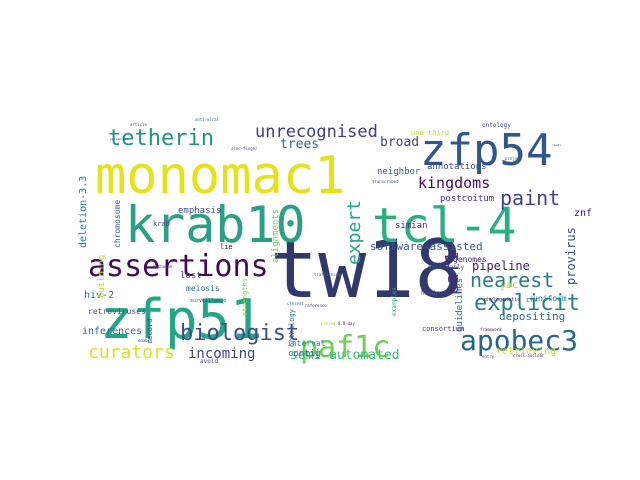 The image size is (640, 480). Describe the element at coordinates (208, 301) in the screenshot. I see `cloud-word: surveillance` at that location.